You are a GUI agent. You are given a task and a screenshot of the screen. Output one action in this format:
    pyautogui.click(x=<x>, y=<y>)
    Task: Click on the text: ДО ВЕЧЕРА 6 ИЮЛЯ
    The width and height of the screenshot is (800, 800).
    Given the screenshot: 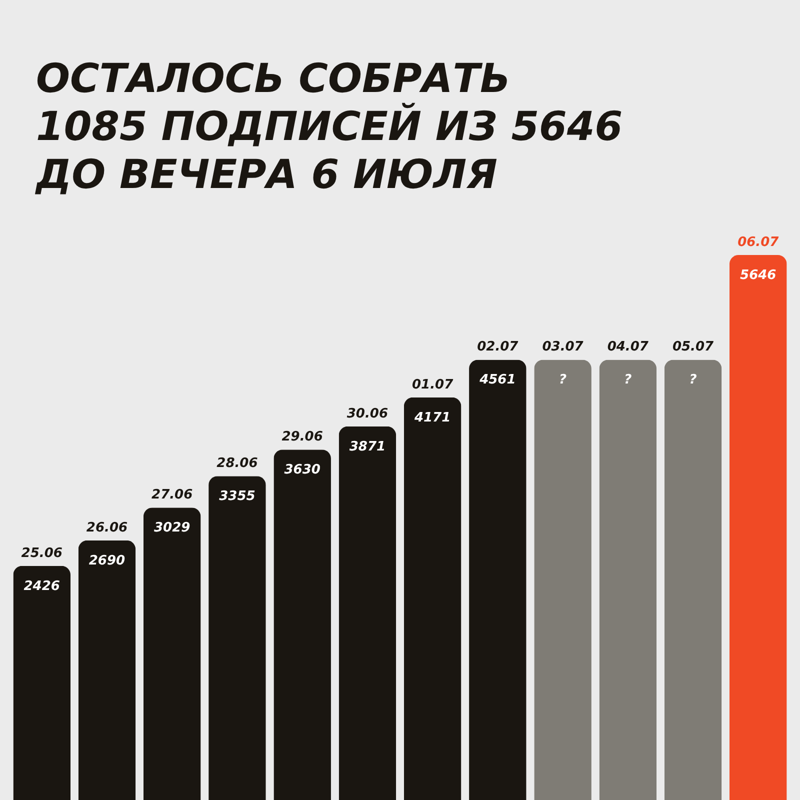 What is the action you would take?
    pyautogui.click(x=267, y=175)
    